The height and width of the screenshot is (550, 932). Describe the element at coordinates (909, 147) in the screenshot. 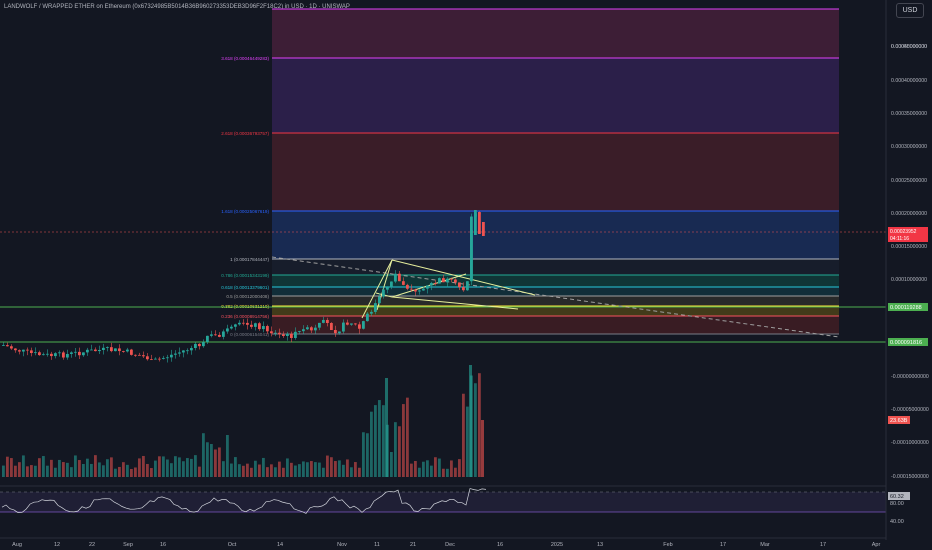

I see `price-axis-tick: 0.00030000000` at that location.